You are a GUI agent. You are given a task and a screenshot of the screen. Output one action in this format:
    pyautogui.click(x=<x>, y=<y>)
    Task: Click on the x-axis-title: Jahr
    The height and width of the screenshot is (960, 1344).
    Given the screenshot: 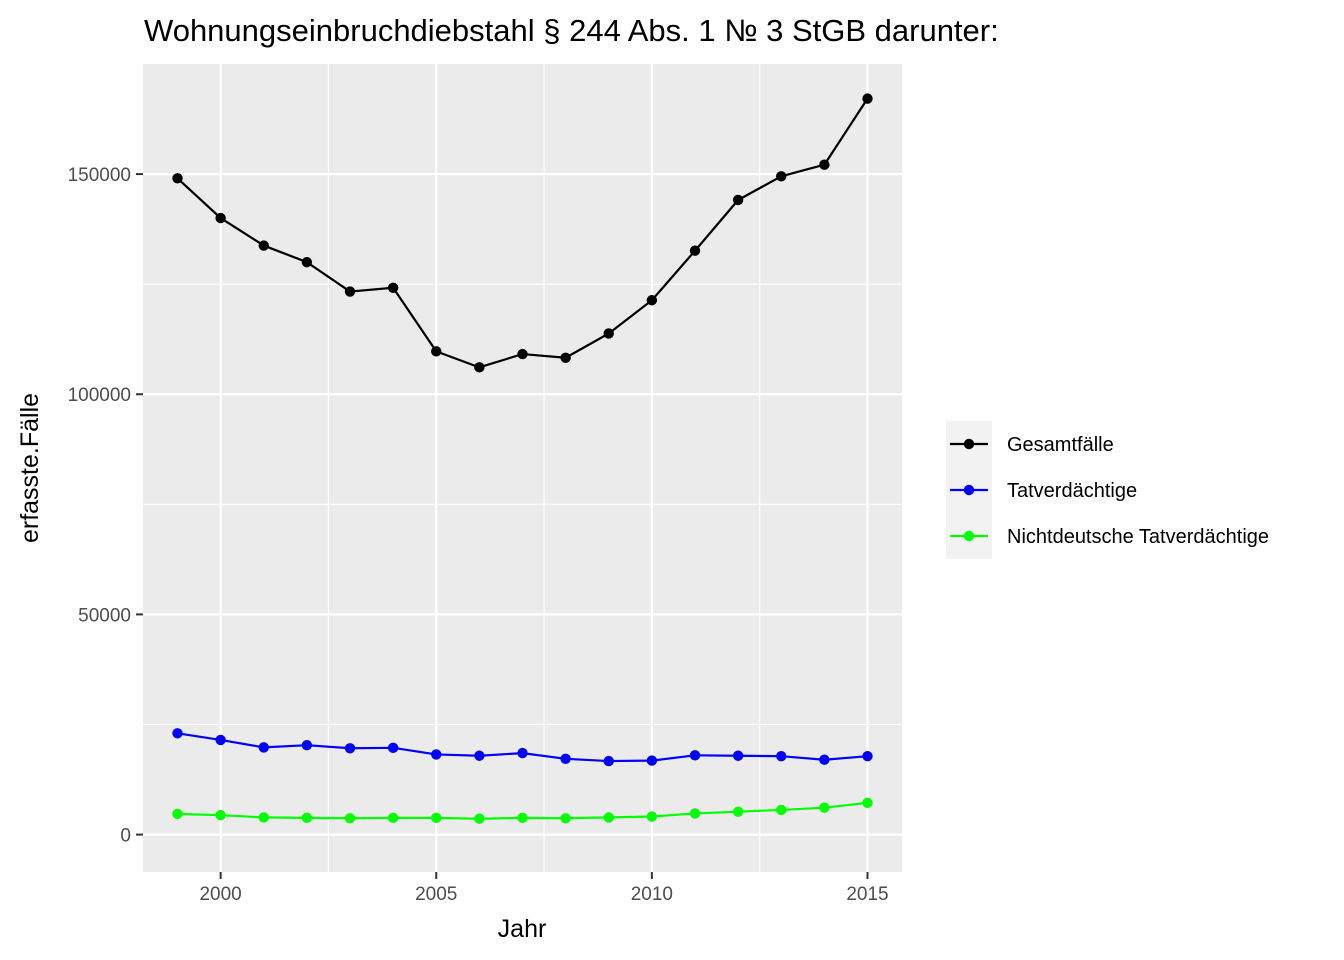 What is the action you would take?
    pyautogui.click(x=522, y=929)
    